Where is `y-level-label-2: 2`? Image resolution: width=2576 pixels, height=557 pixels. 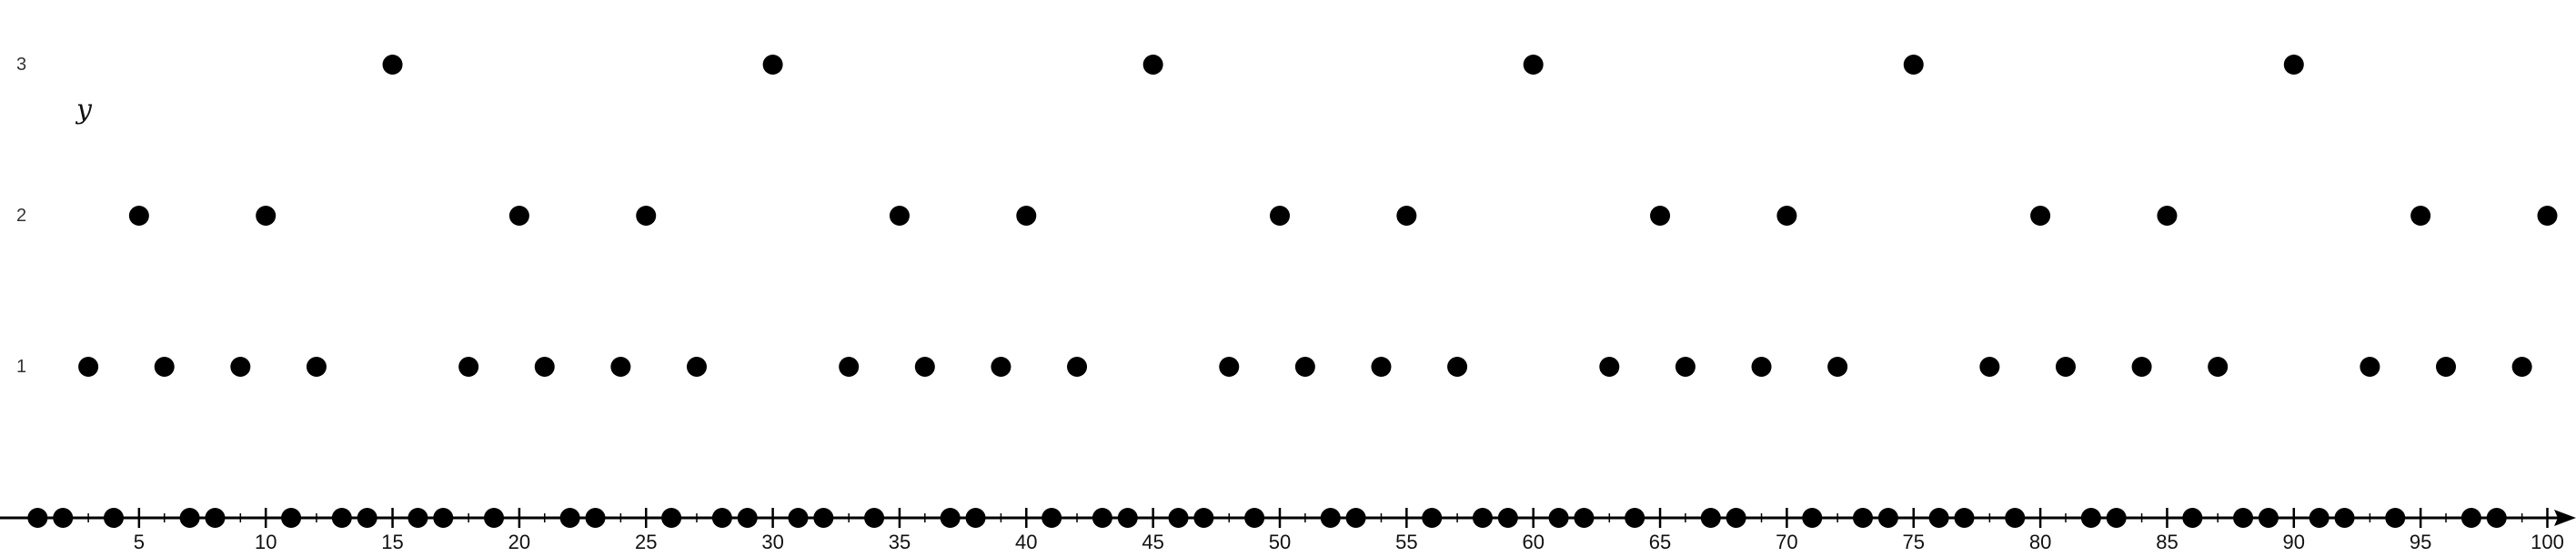 y-level-label-2: 2 is located at coordinates (21, 216).